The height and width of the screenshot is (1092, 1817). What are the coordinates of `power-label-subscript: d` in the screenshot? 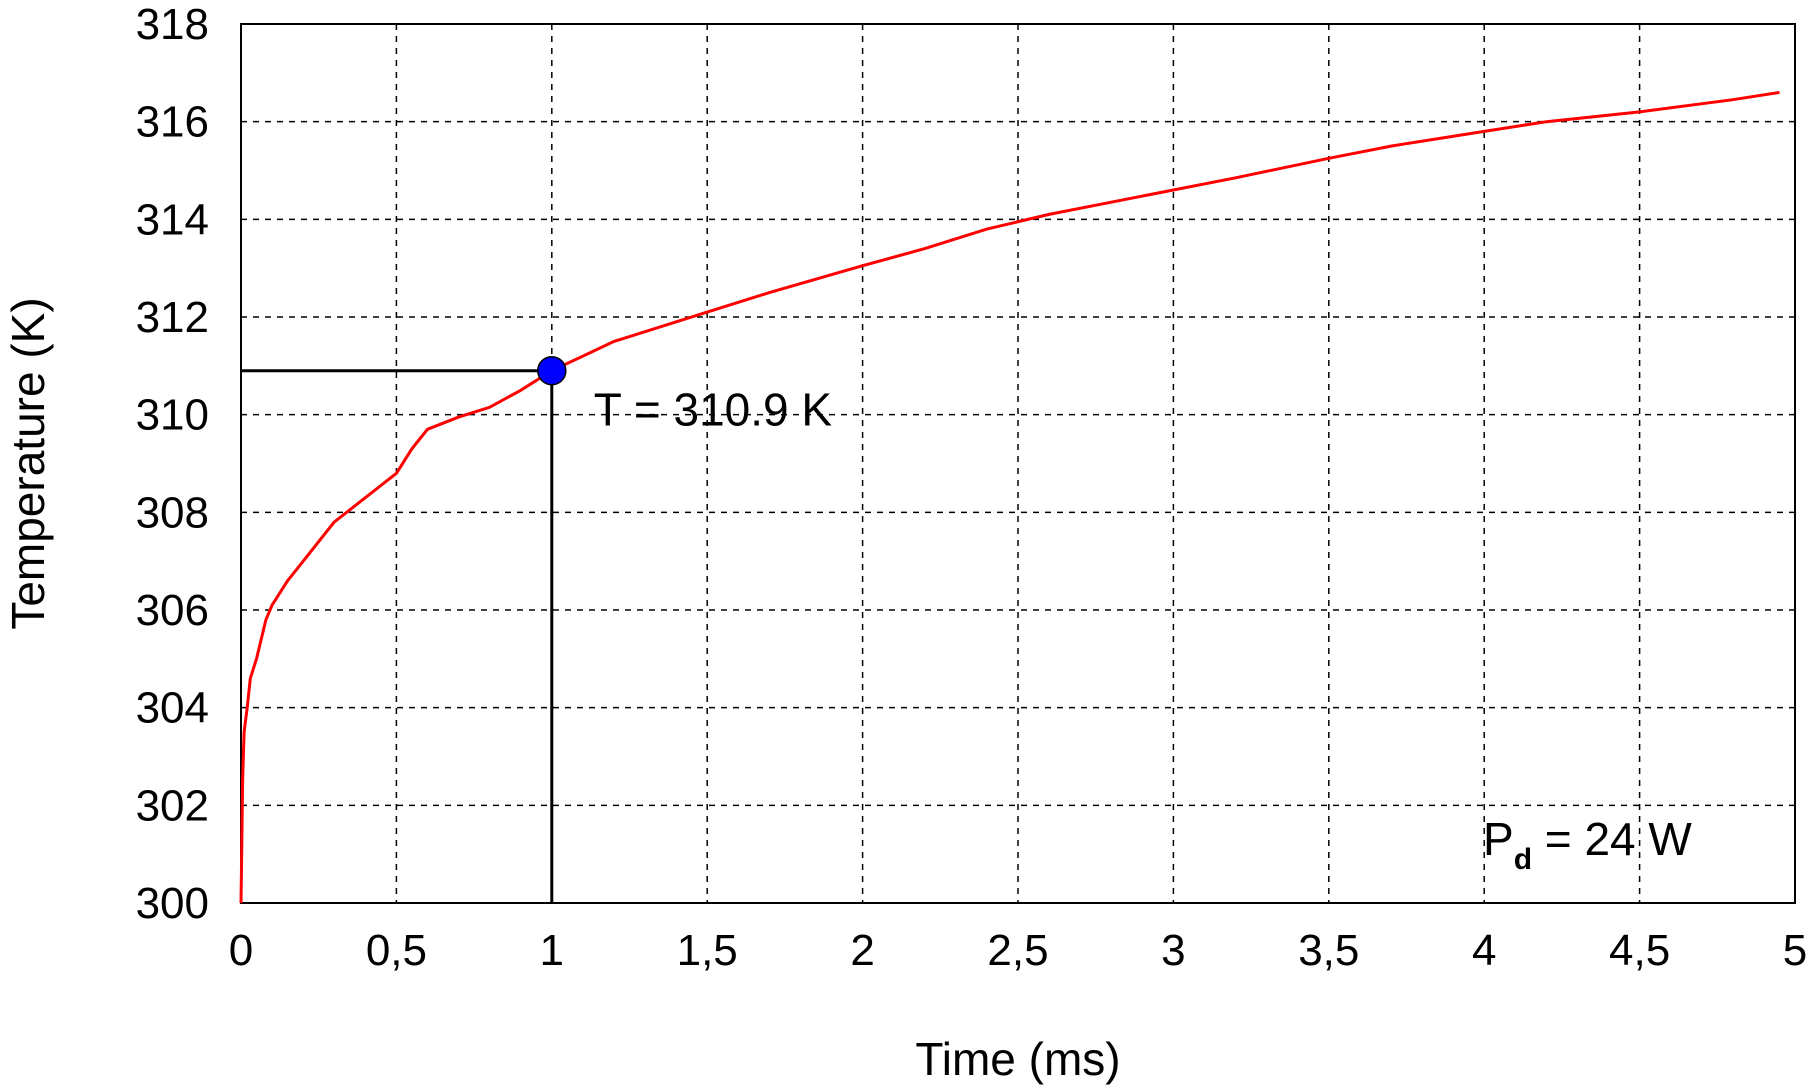 It's located at (1523, 859).